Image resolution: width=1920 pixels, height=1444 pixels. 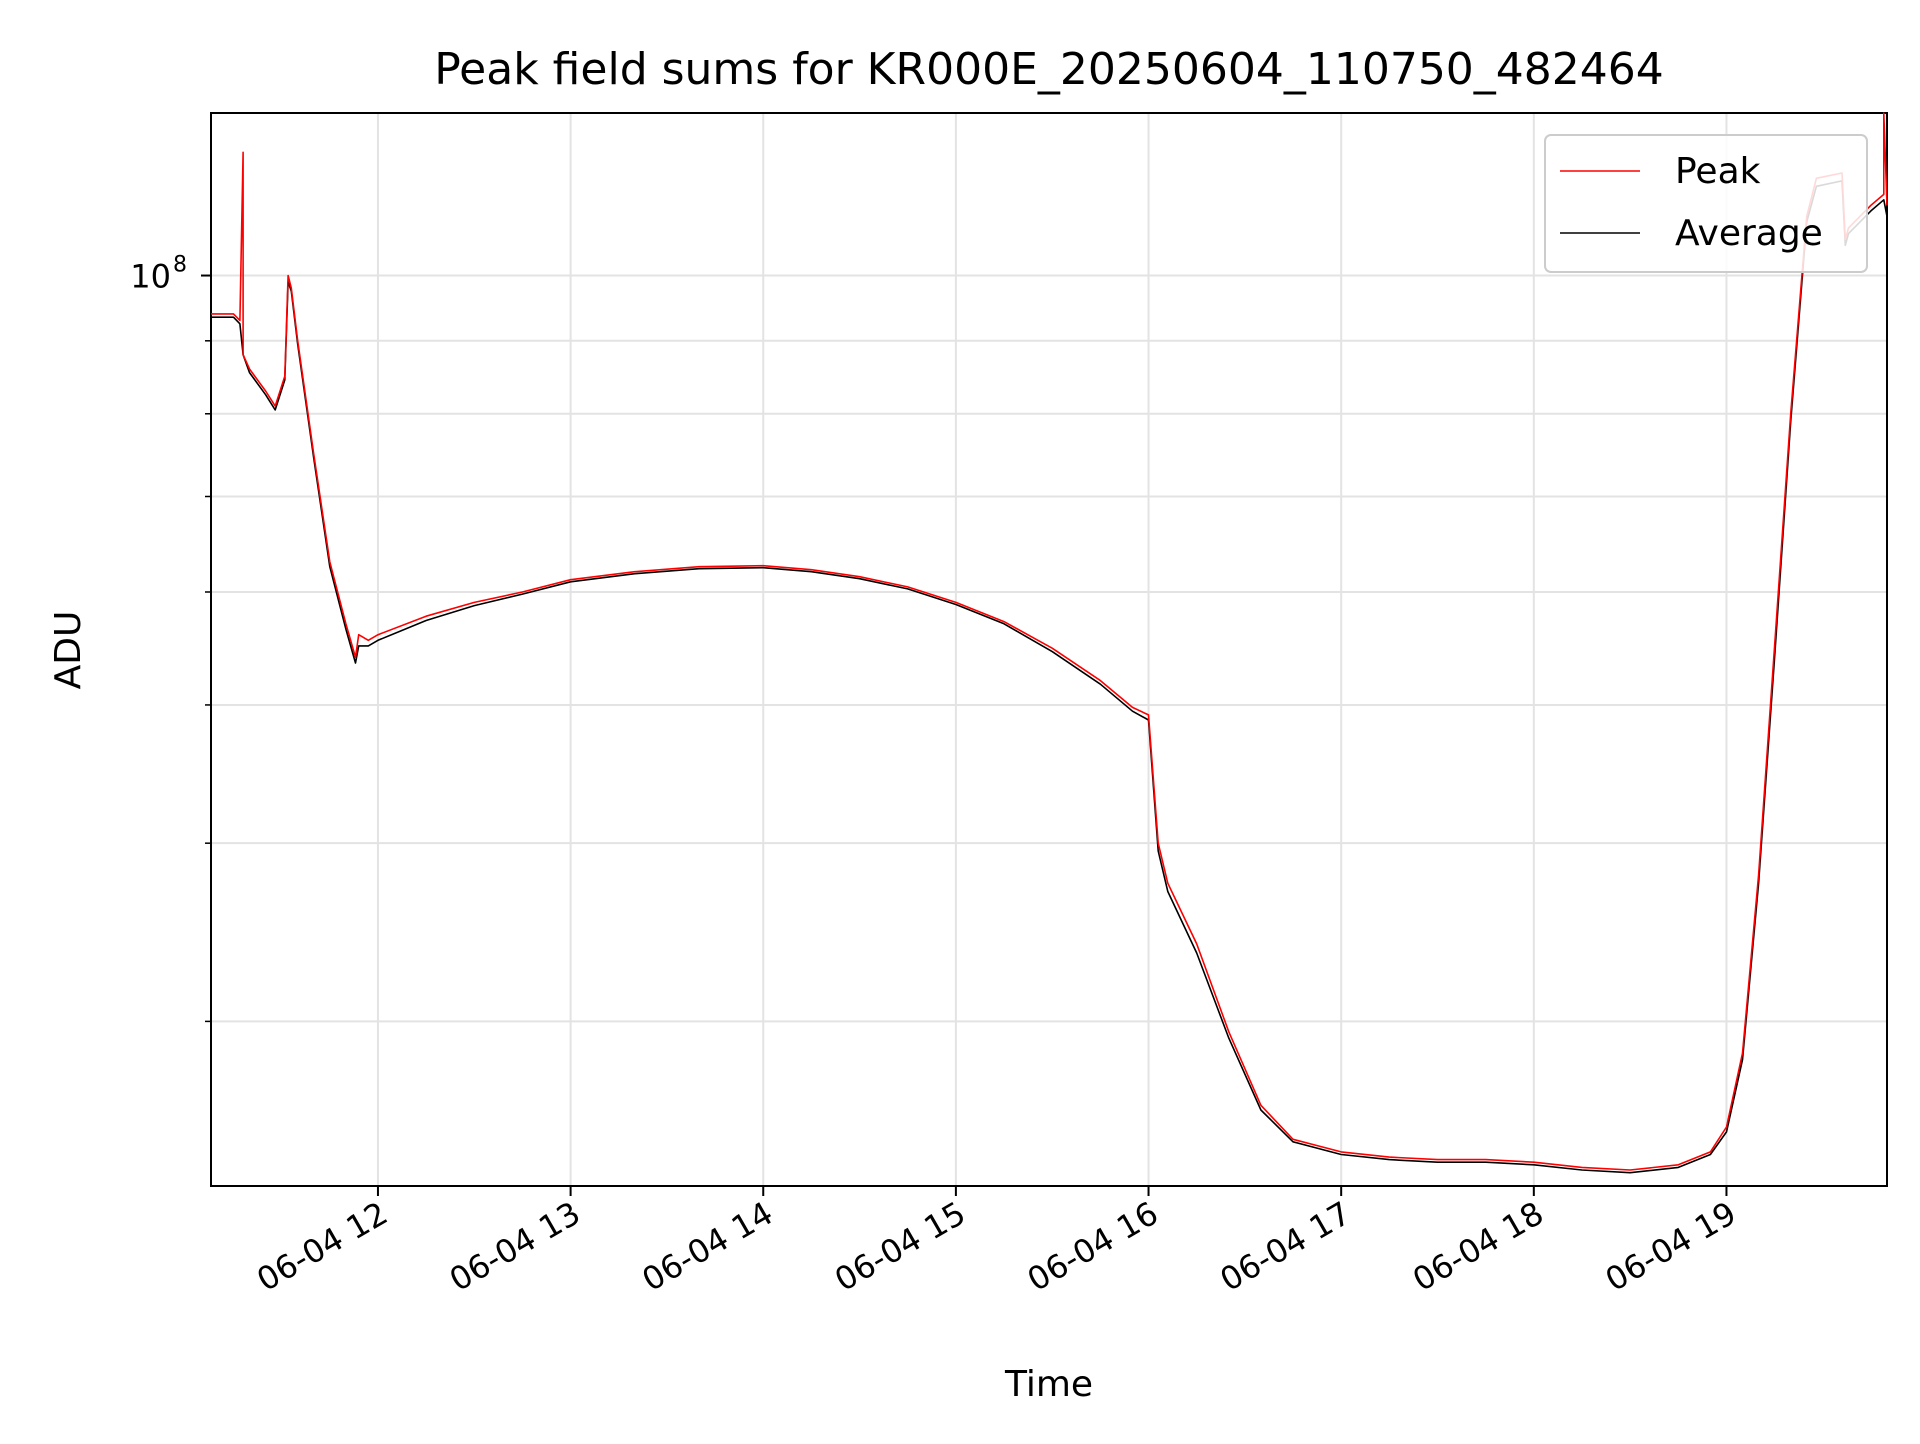 I want to click on y-axis-label: ADU, so click(x=68, y=650).